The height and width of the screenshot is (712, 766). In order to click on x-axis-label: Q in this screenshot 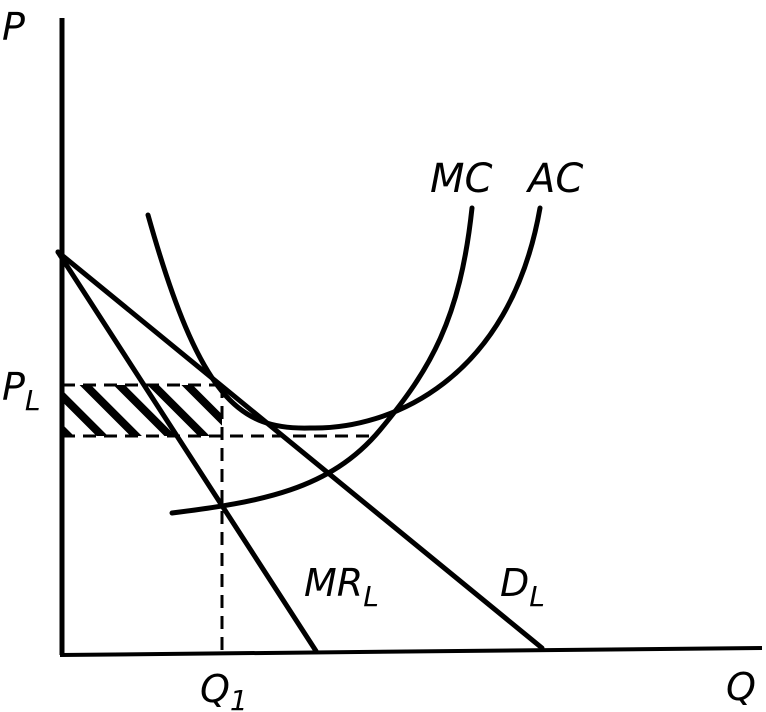, I will do `click(741, 687)`.